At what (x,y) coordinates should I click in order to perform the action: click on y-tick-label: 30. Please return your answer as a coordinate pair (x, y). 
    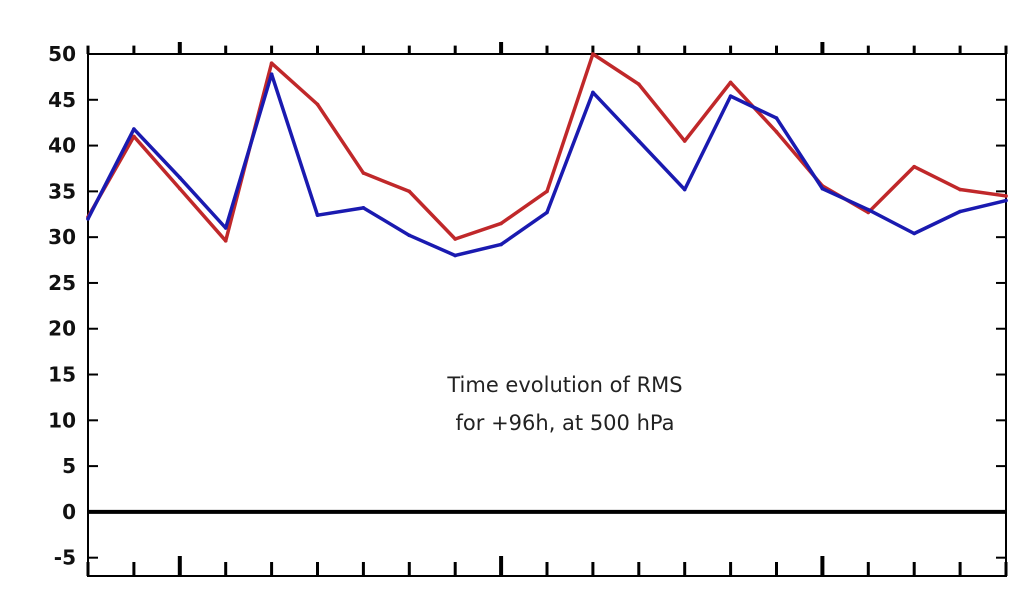
    Looking at the image, I should click on (62, 237).